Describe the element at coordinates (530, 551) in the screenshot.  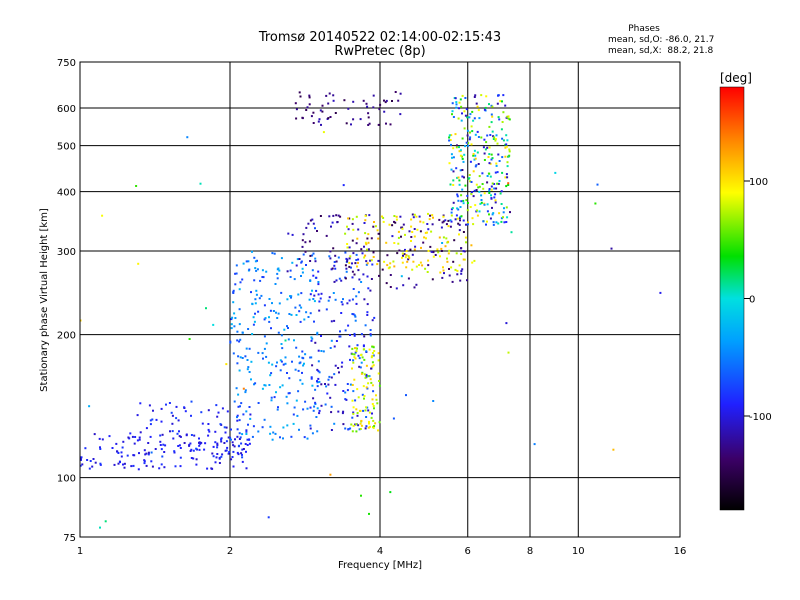
I see `x-tick-label: 8` at that location.